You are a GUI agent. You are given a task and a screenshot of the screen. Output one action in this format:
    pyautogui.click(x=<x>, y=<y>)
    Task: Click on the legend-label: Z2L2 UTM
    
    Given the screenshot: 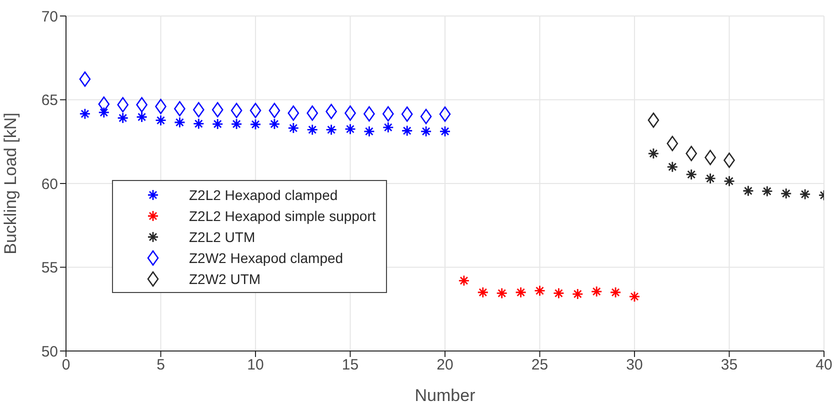 What is the action you would take?
    pyautogui.click(x=222, y=236)
    